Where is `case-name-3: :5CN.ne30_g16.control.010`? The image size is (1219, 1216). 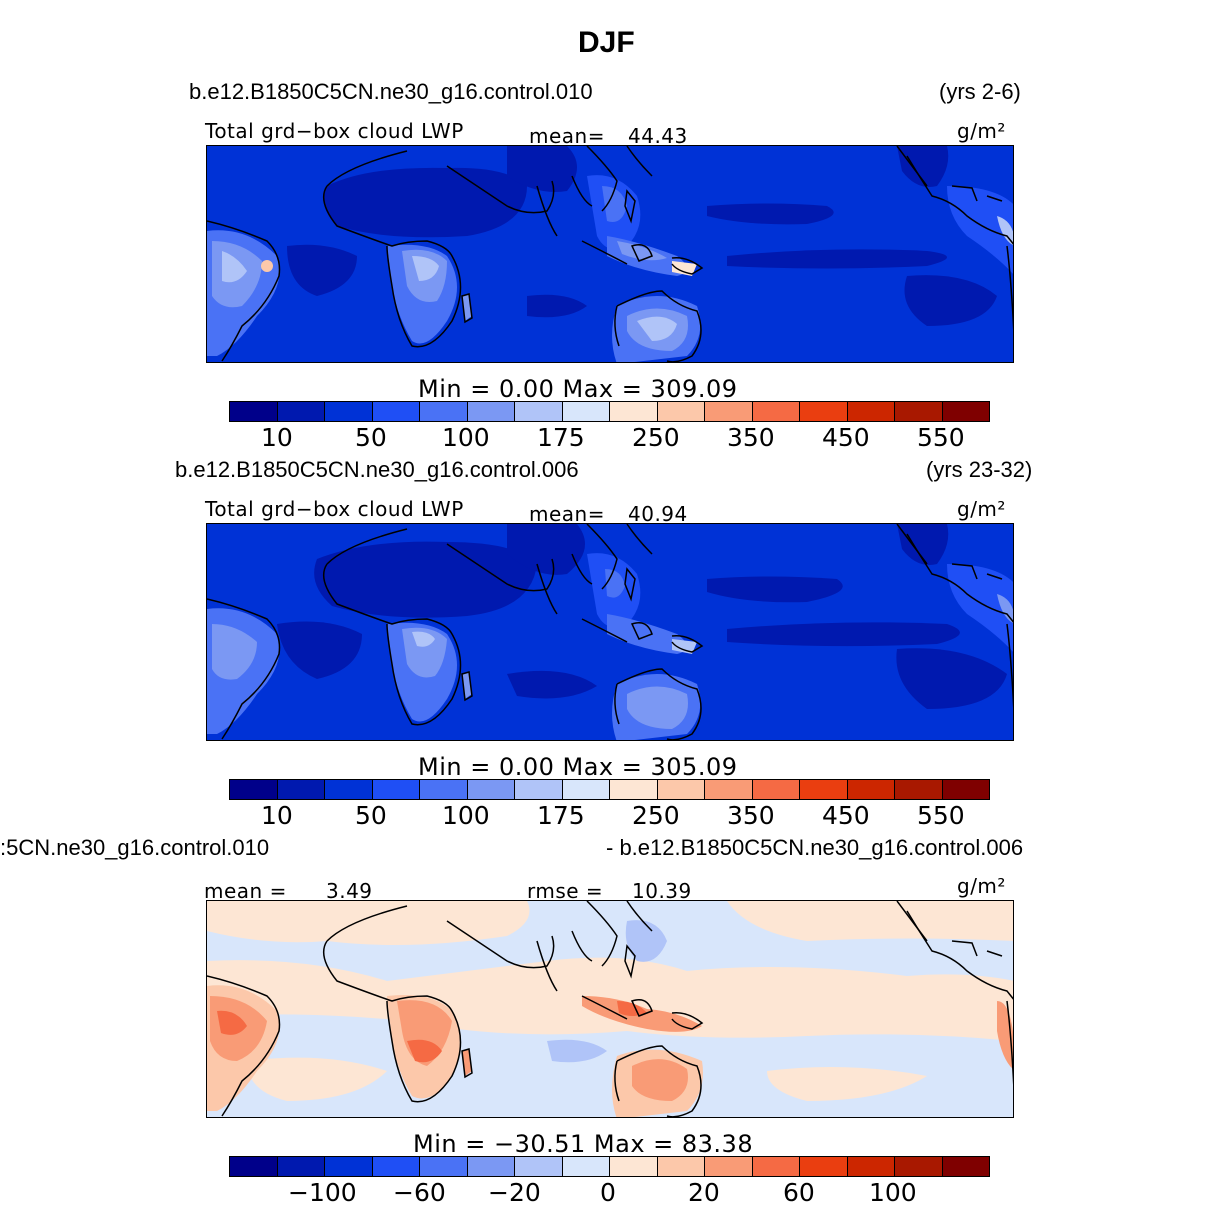 case-name-3: :5CN.ne30_g16.control.010 is located at coordinates (135, 847).